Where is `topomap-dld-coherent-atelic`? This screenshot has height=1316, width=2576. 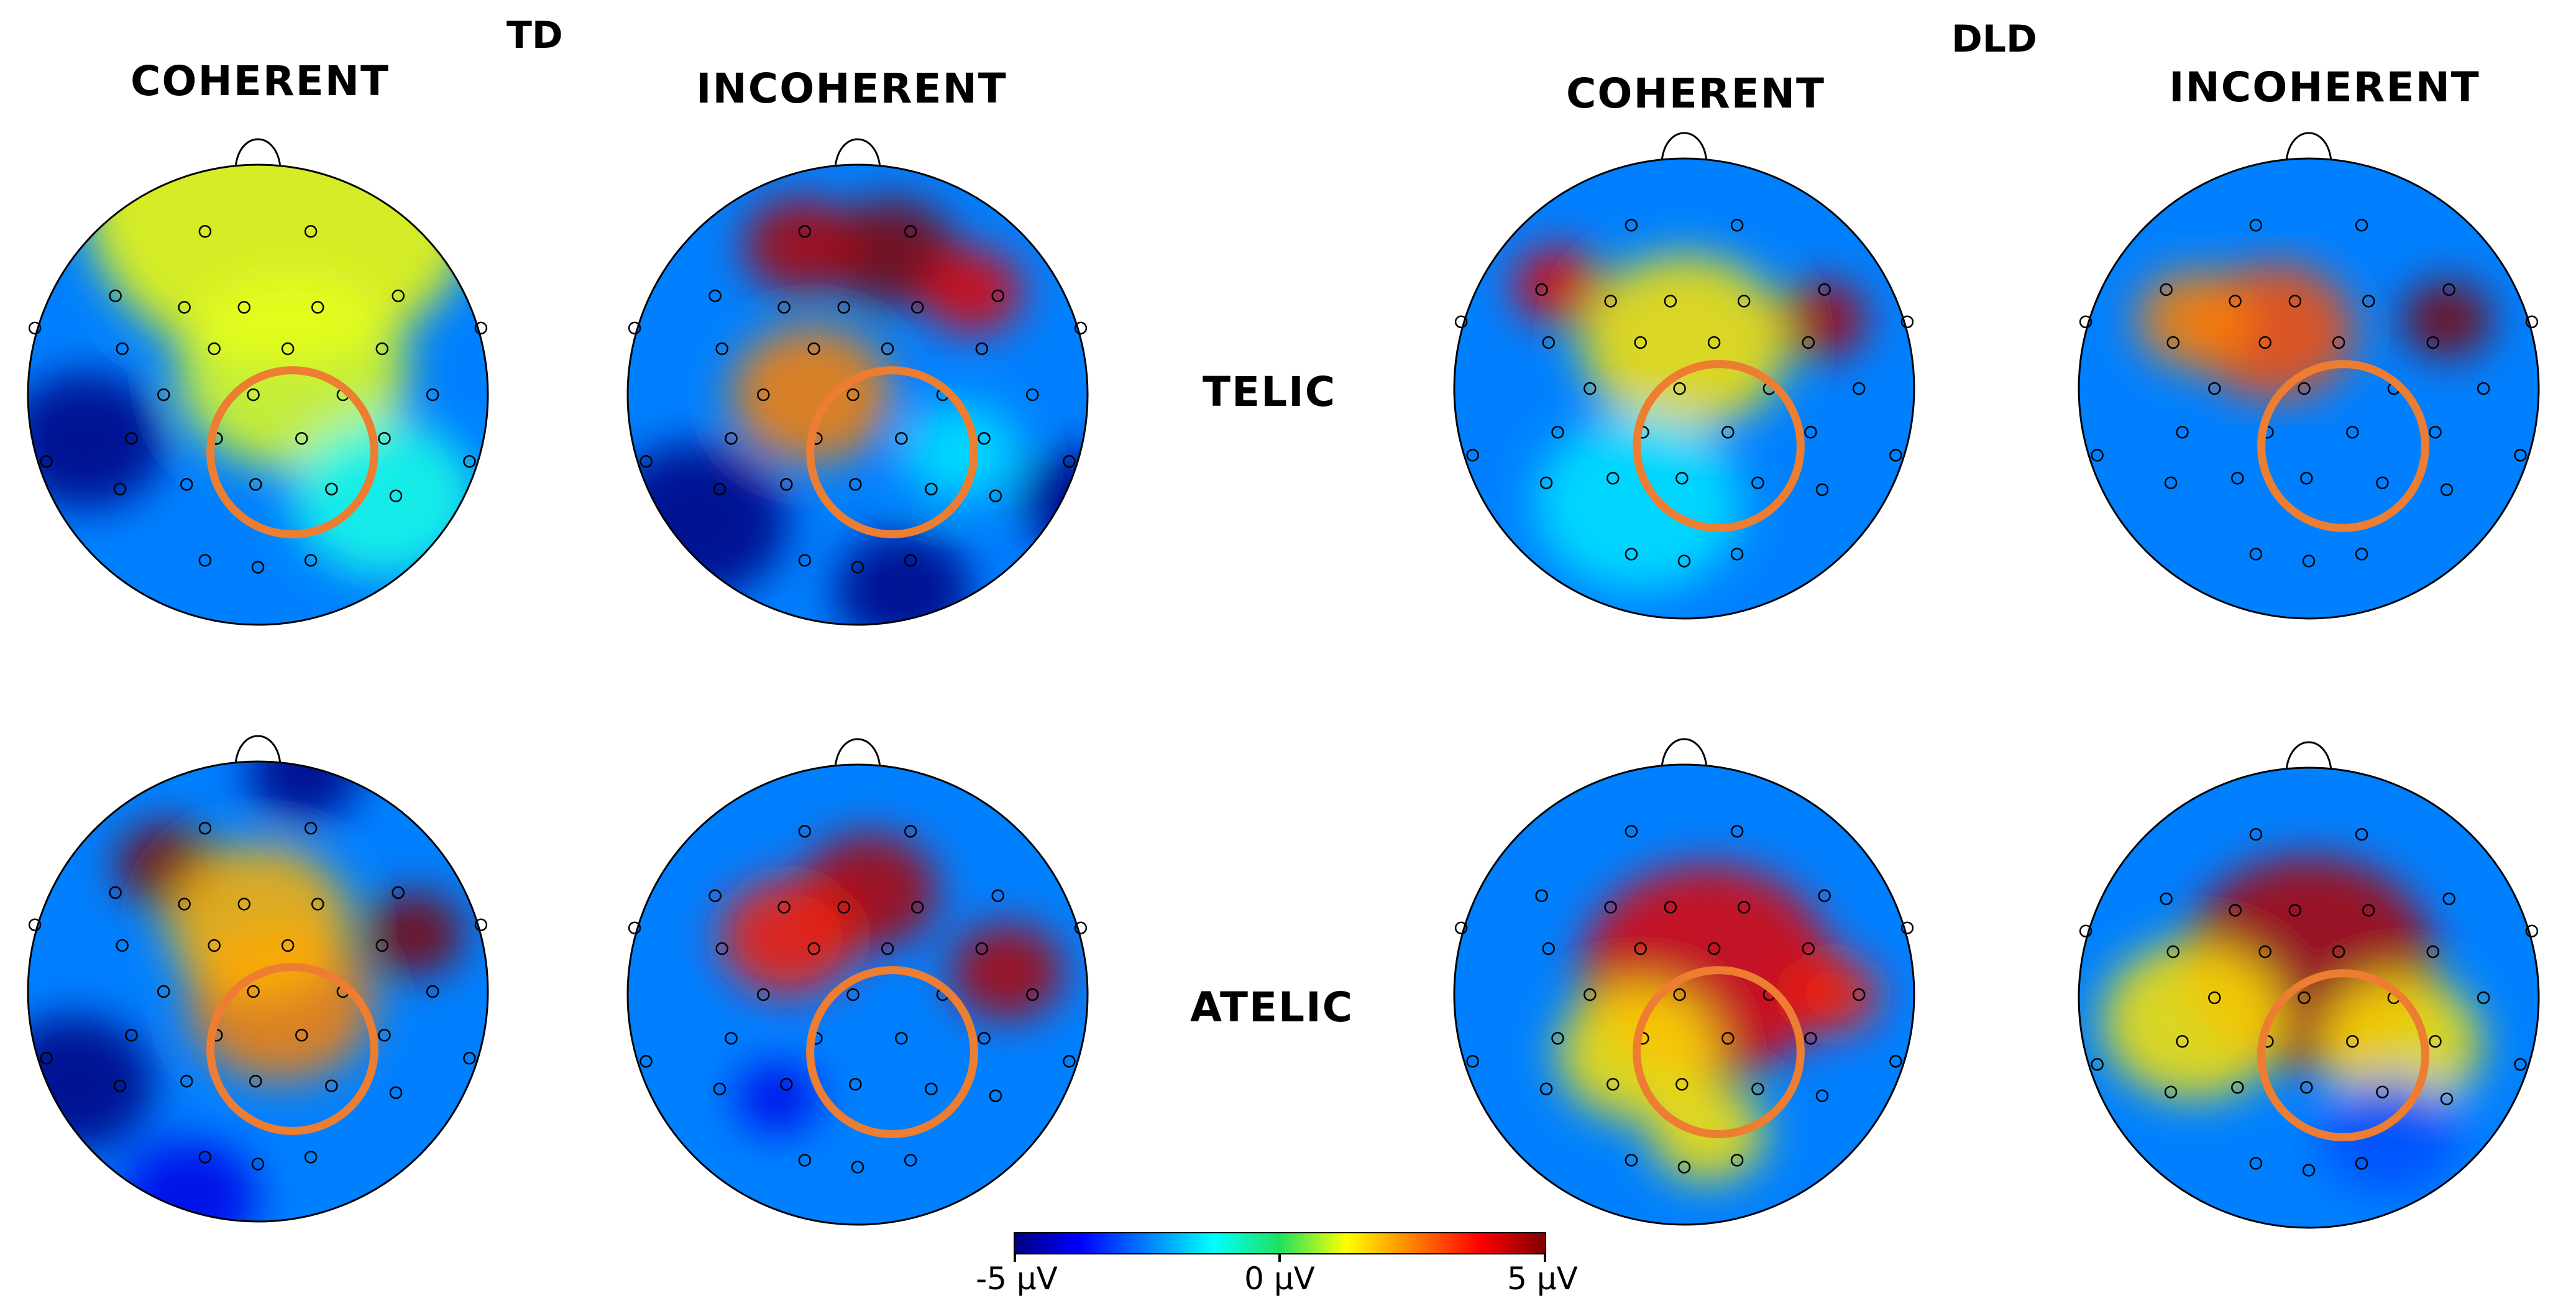
topomap-dld-coherent-atelic is located at coordinates (1684, 982).